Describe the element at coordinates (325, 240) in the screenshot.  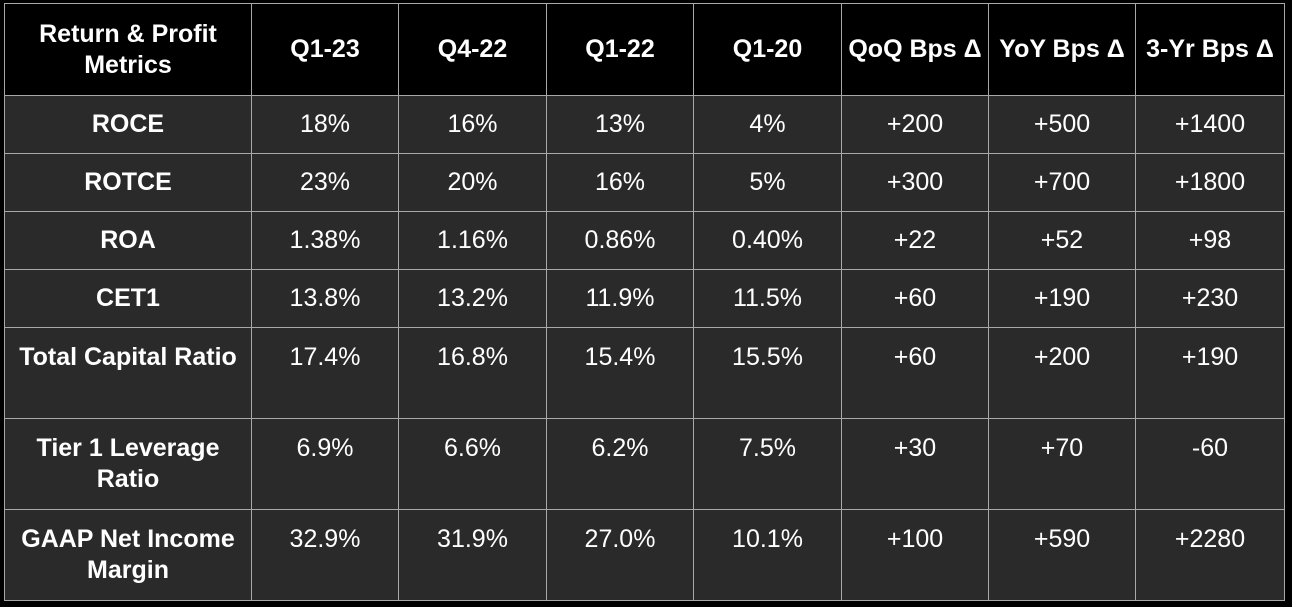
I see `table-cell: 1.38%` at that location.